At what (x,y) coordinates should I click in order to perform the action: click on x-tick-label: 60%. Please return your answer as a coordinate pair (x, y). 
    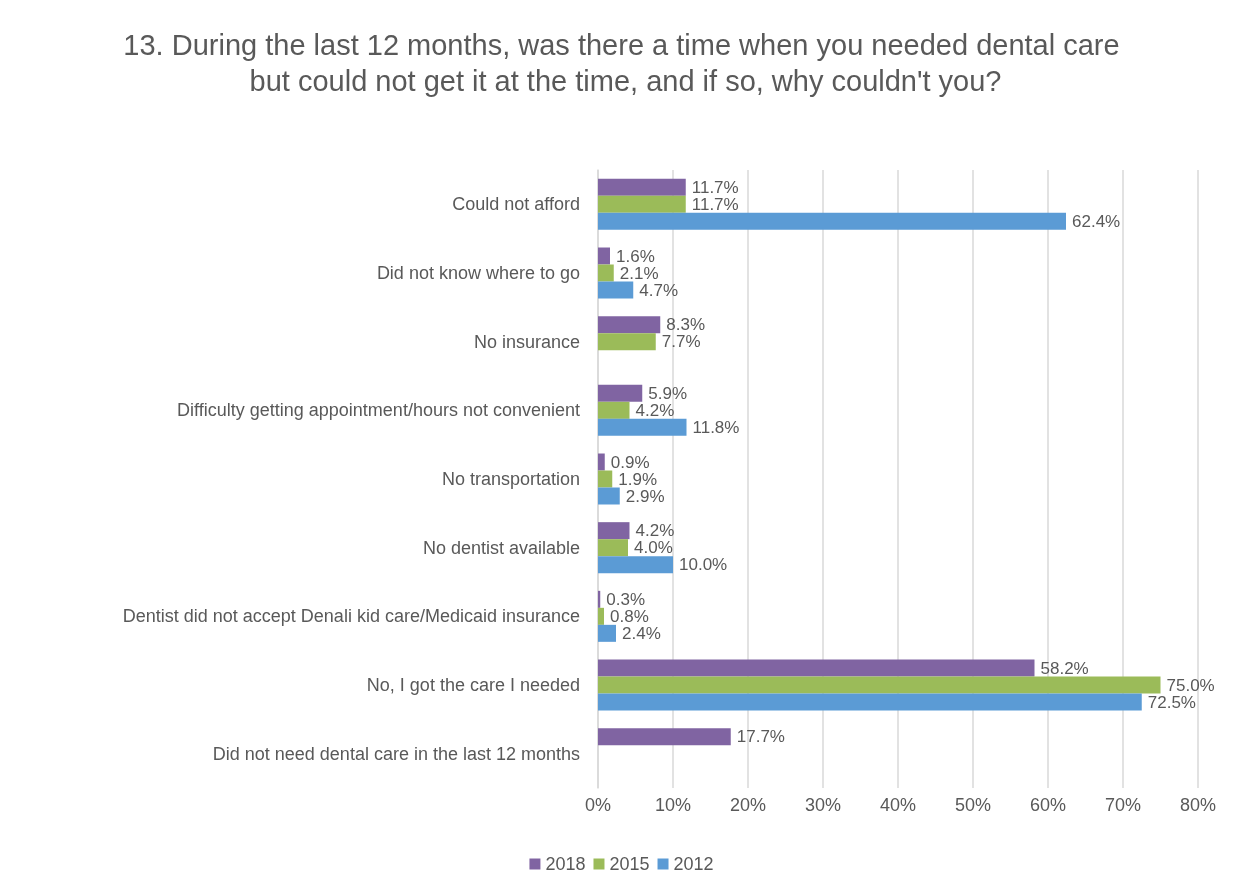
    Looking at the image, I should click on (1048, 805).